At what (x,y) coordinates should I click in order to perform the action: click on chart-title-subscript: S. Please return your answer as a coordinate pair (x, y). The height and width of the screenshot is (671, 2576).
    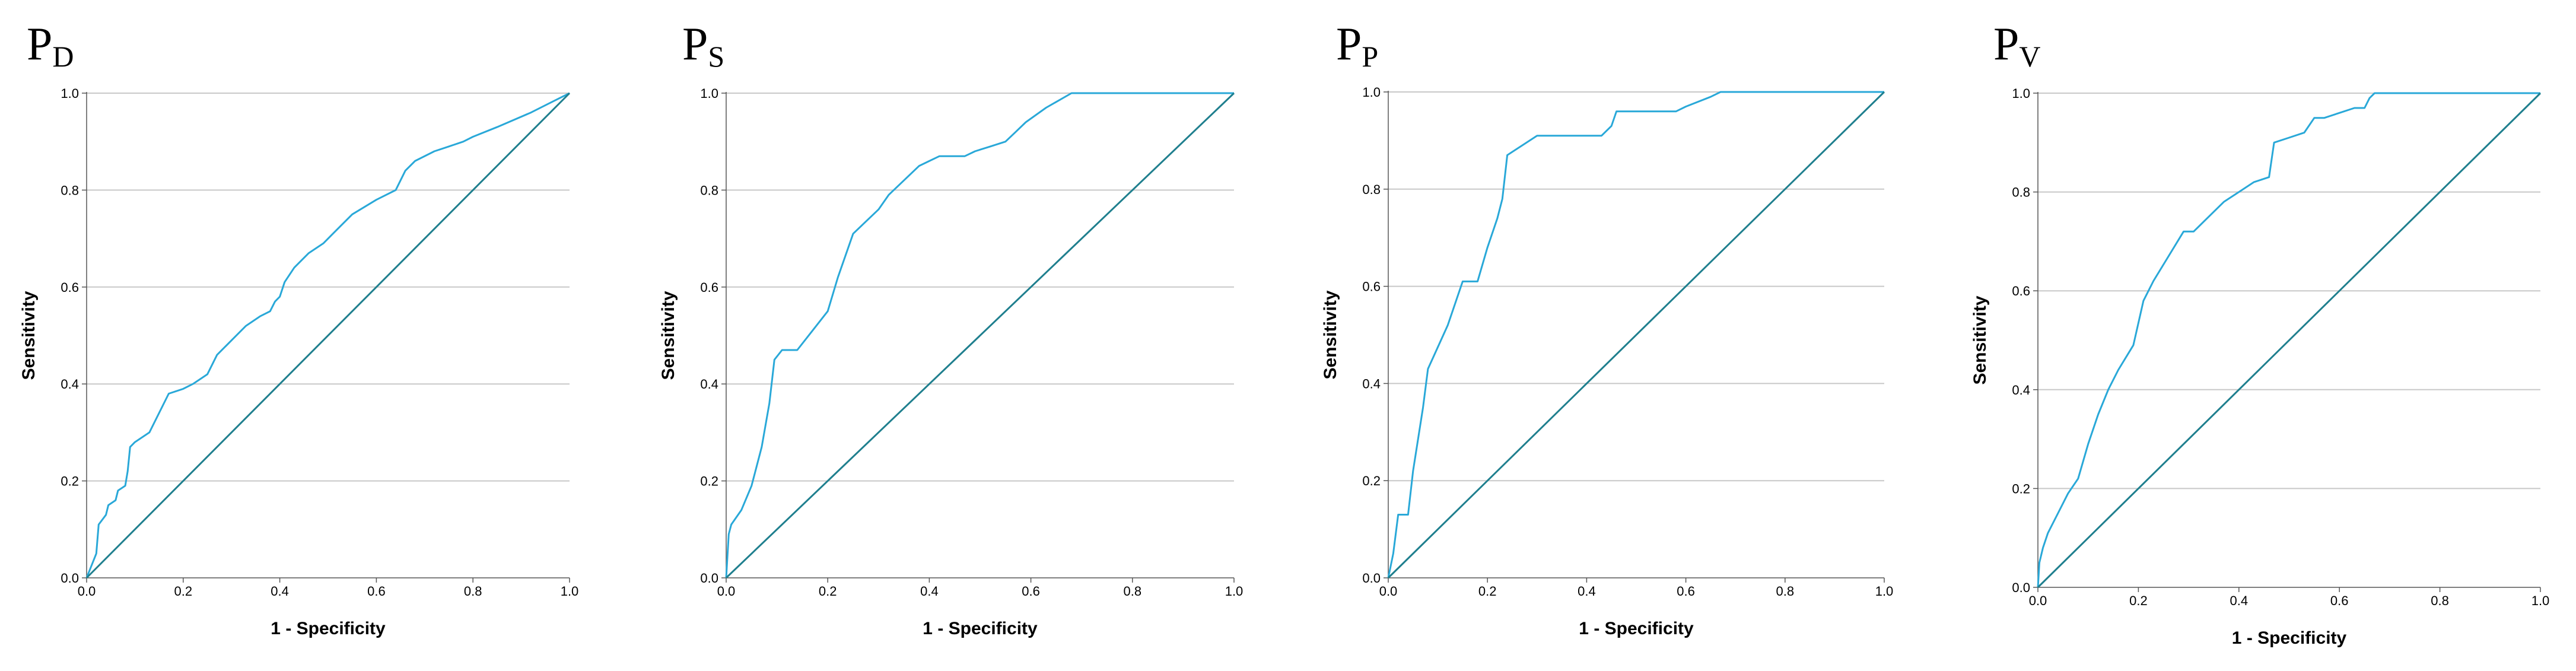
    Looking at the image, I should click on (716, 56).